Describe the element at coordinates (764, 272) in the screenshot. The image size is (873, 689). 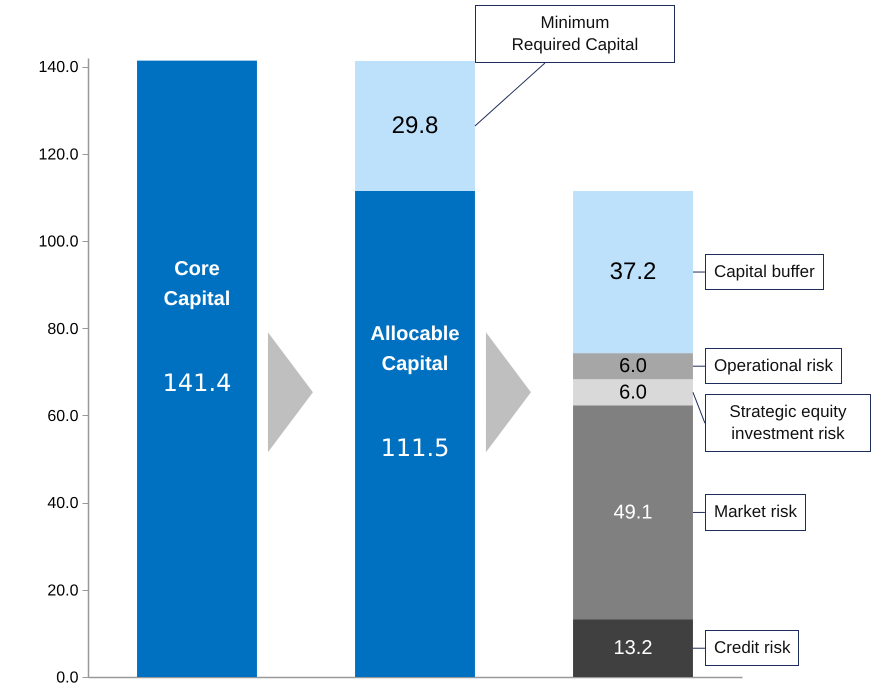
I see `callout-box: Capital buffer` at that location.